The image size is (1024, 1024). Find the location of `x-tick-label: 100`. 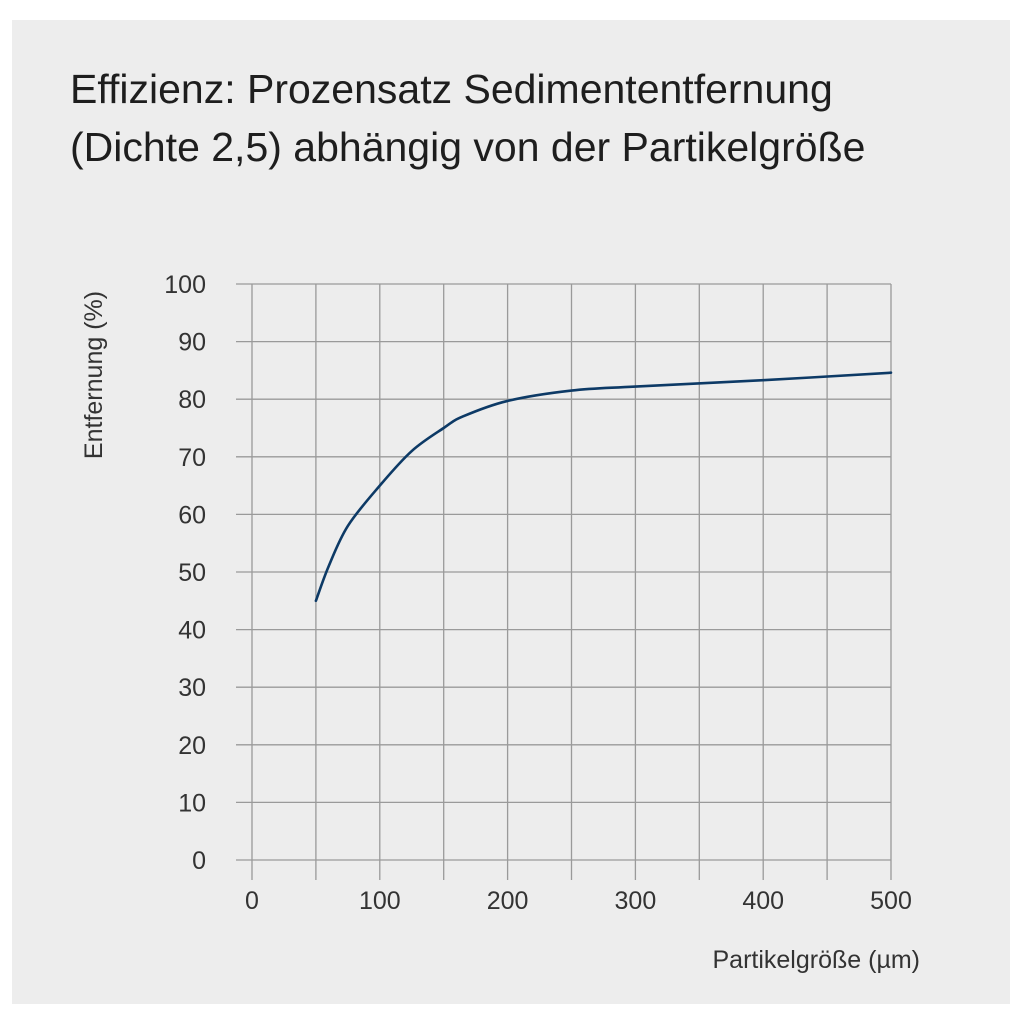

x-tick-label: 100 is located at coordinates (380, 901).